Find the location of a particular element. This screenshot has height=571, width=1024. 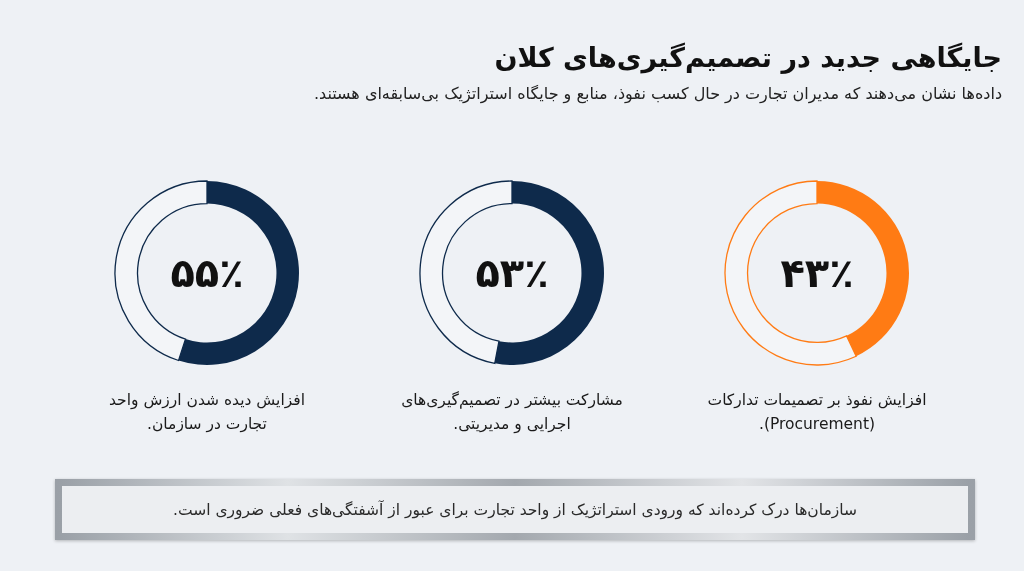

text: افزایش دیده شدن ارزش واحد تجارت در سازمان. is located at coordinates (206, 412).